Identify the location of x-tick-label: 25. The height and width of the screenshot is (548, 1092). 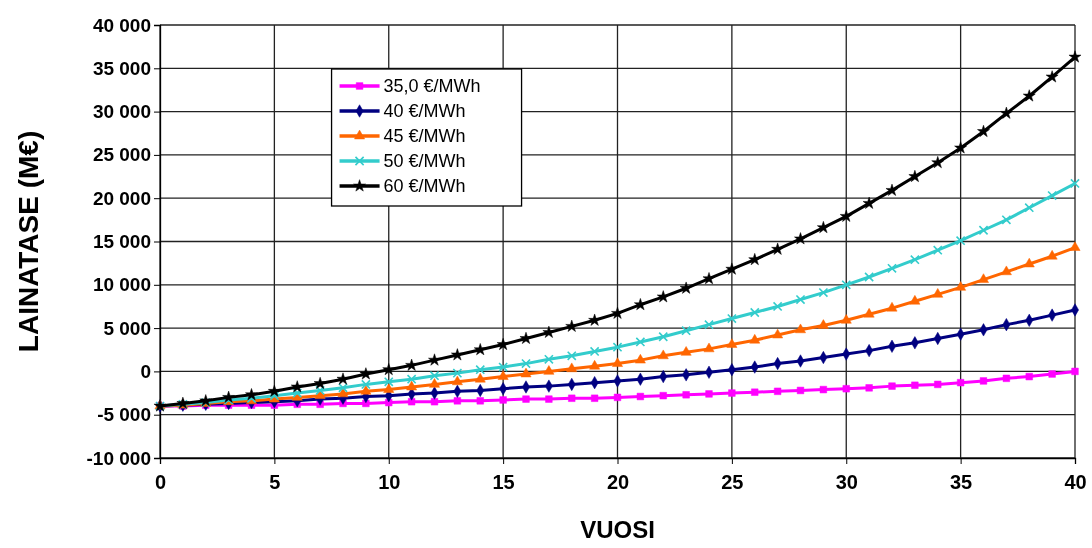
(732, 482).